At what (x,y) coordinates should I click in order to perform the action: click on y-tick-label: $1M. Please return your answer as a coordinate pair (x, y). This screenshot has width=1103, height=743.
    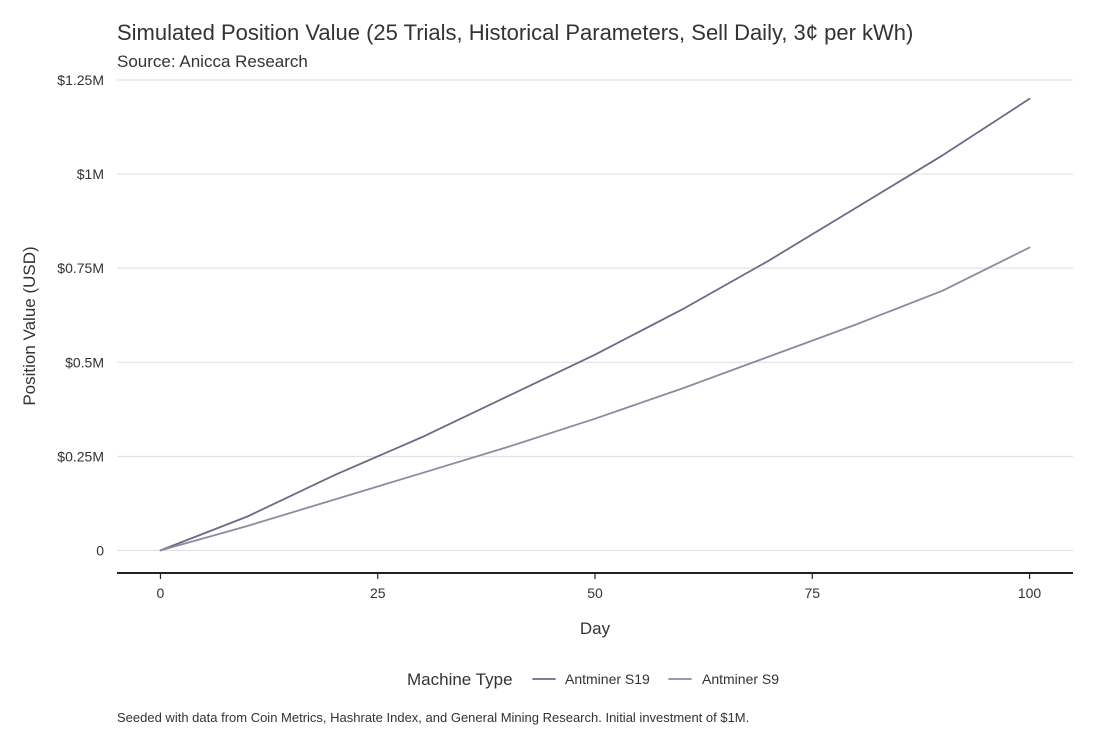
    Looking at the image, I should click on (90, 174).